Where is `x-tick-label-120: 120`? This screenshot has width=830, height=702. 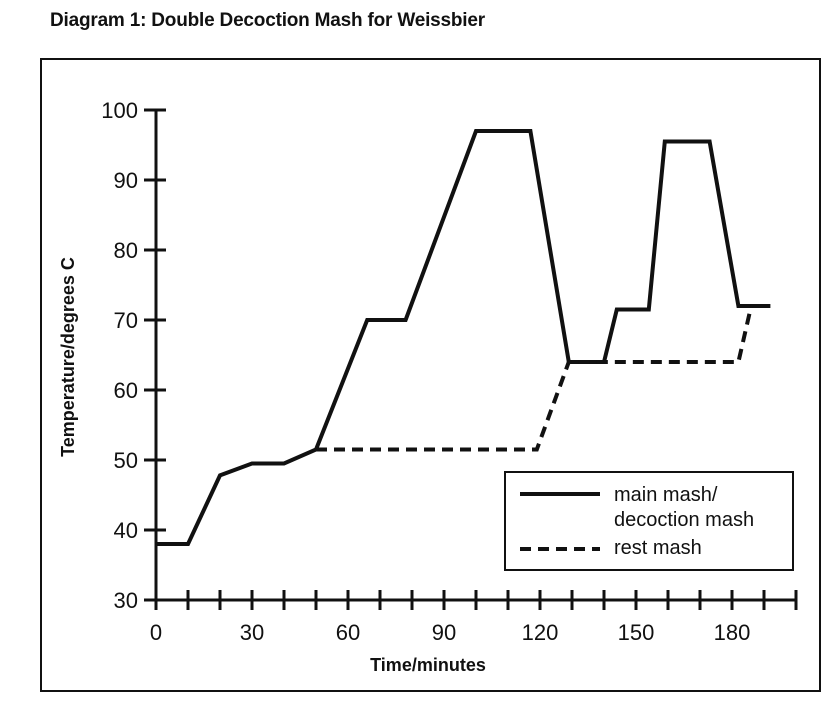
x-tick-label-120: 120 is located at coordinates (540, 632).